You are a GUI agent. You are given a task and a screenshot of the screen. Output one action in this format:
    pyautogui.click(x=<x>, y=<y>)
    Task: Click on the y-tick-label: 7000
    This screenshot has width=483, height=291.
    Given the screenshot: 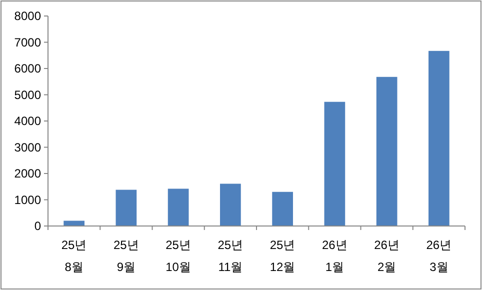 What is the action you would take?
    pyautogui.click(x=28, y=42)
    